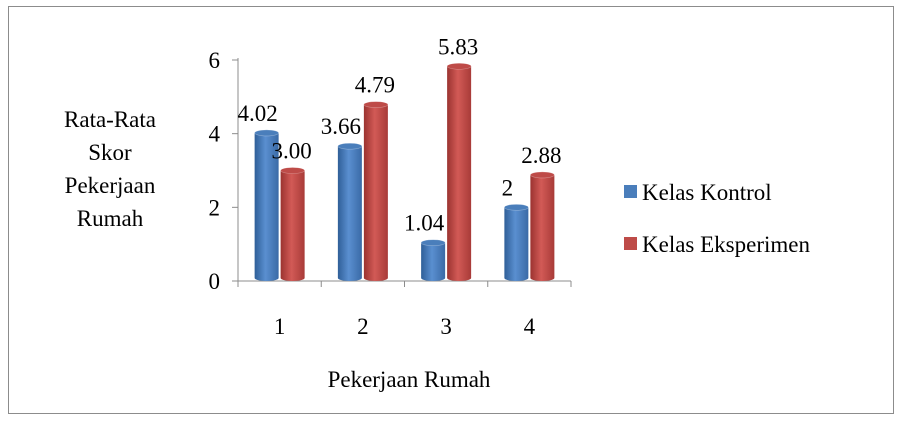 This screenshot has height=426, width=904. Describe the element at coordinates (630, 243) in the screenshot. I see `legend-swatch-kelas-eksperimen` at that location.